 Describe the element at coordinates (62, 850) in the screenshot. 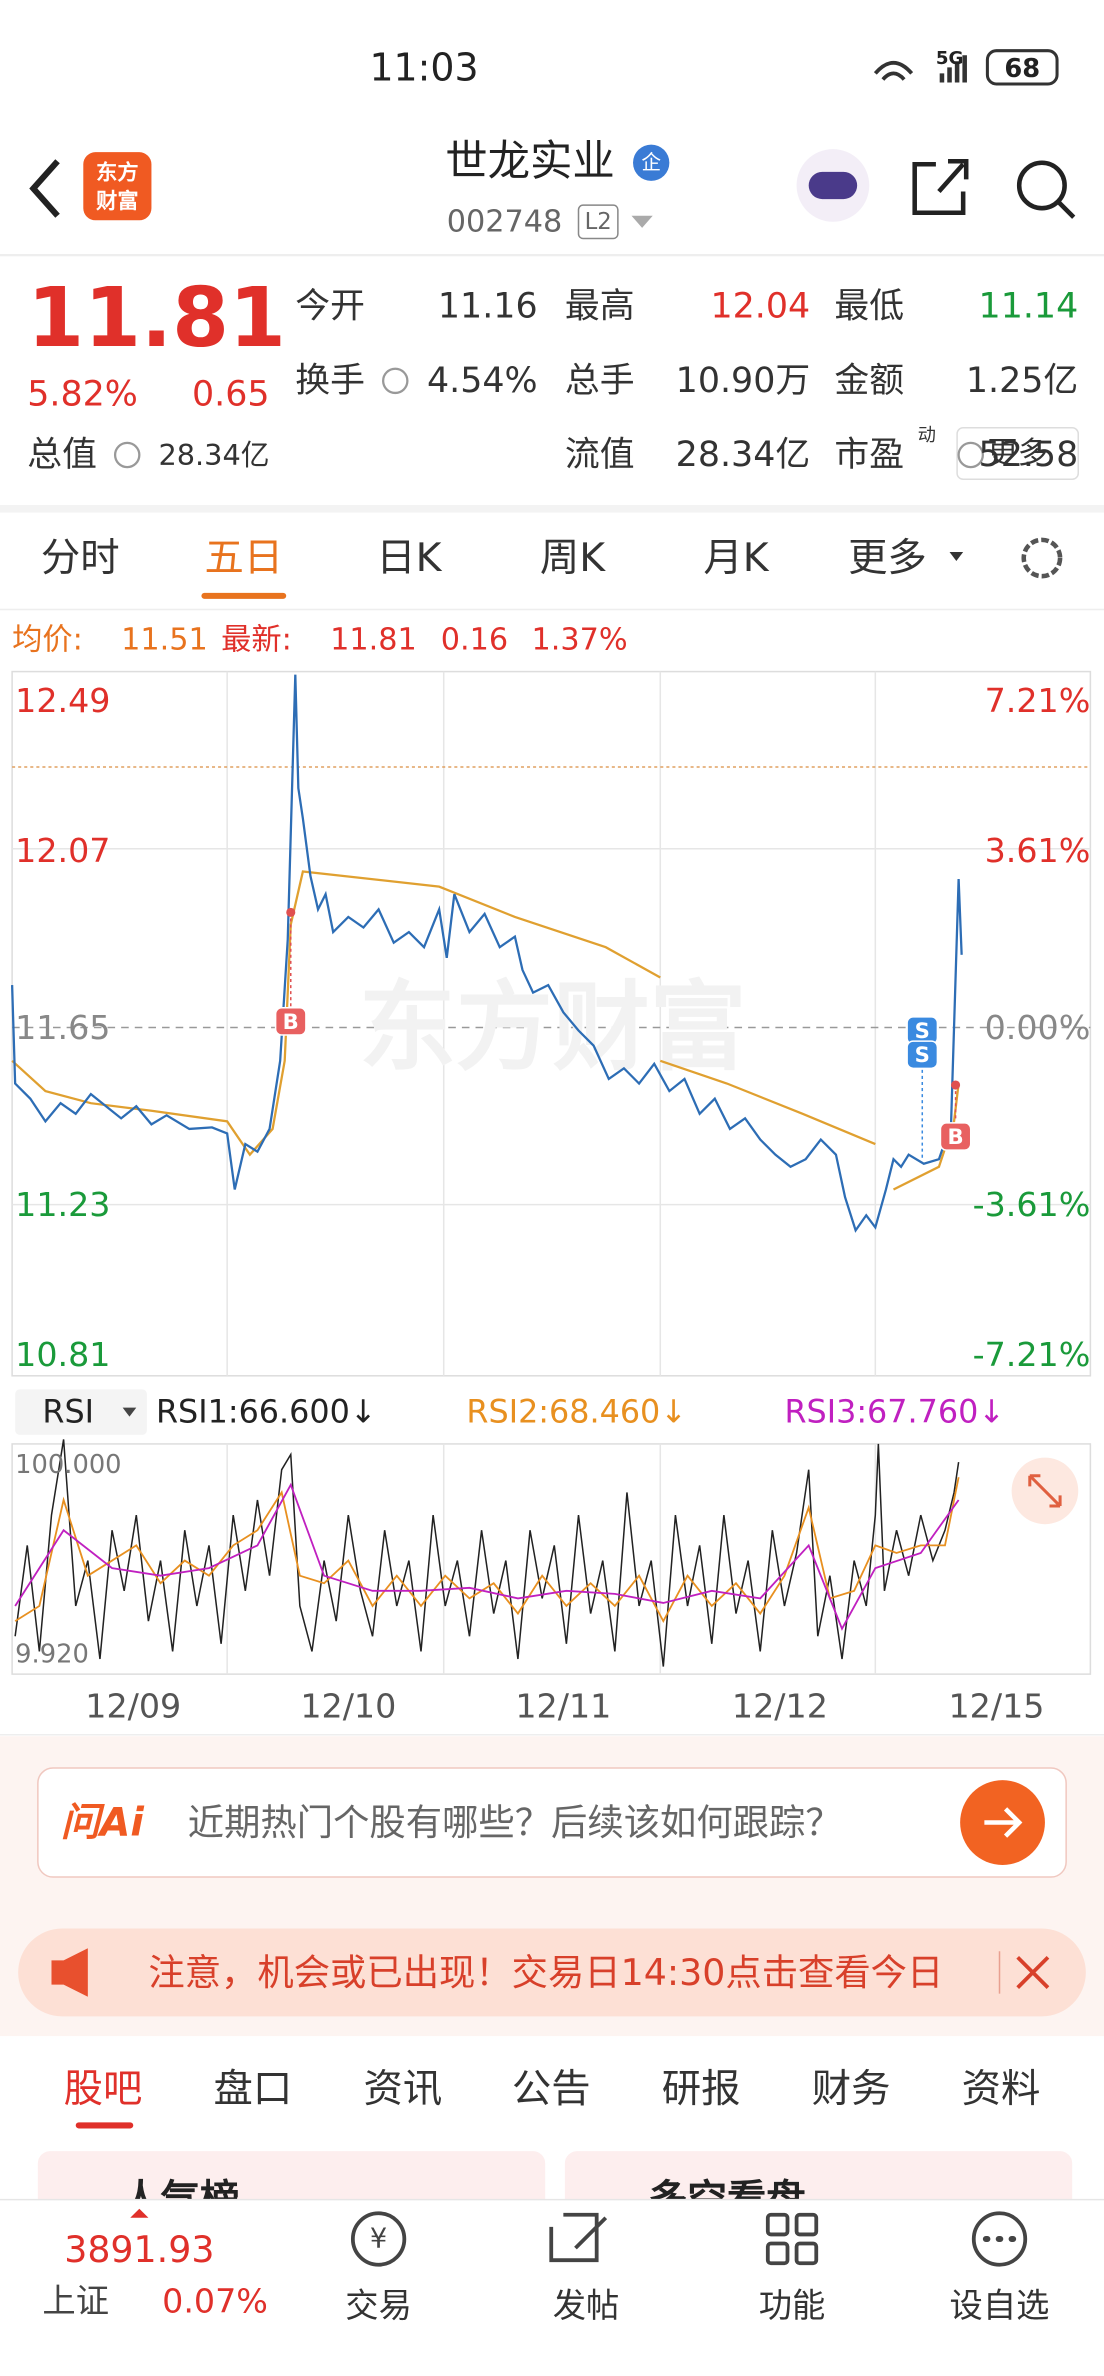

I see `y-axis-label: 12.07` at that location.